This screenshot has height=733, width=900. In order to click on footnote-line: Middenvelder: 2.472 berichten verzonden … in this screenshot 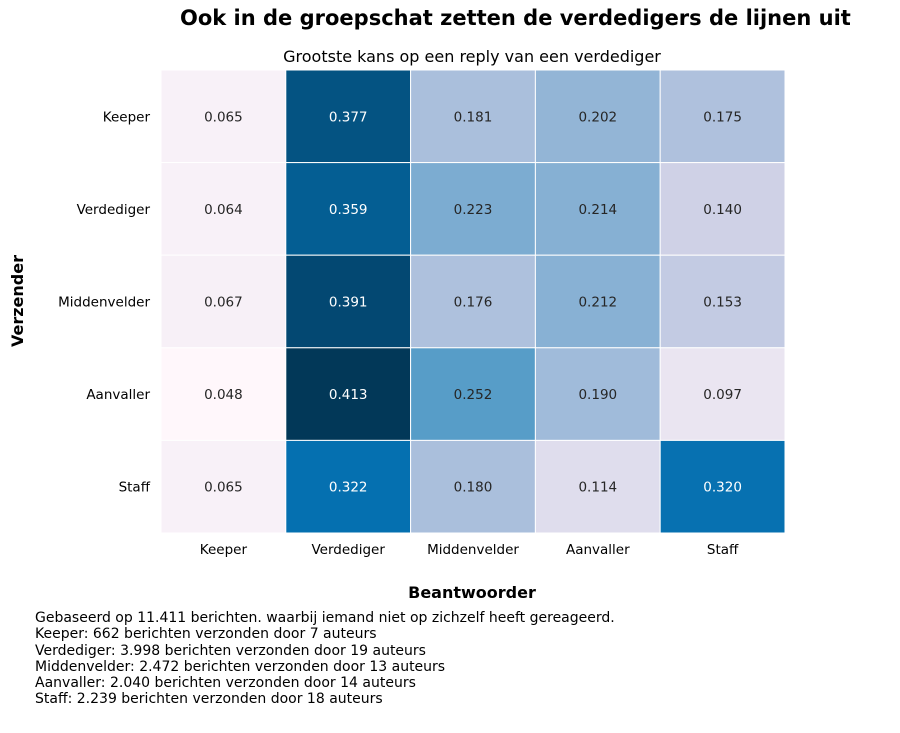, I will do `click(240, 666)`.